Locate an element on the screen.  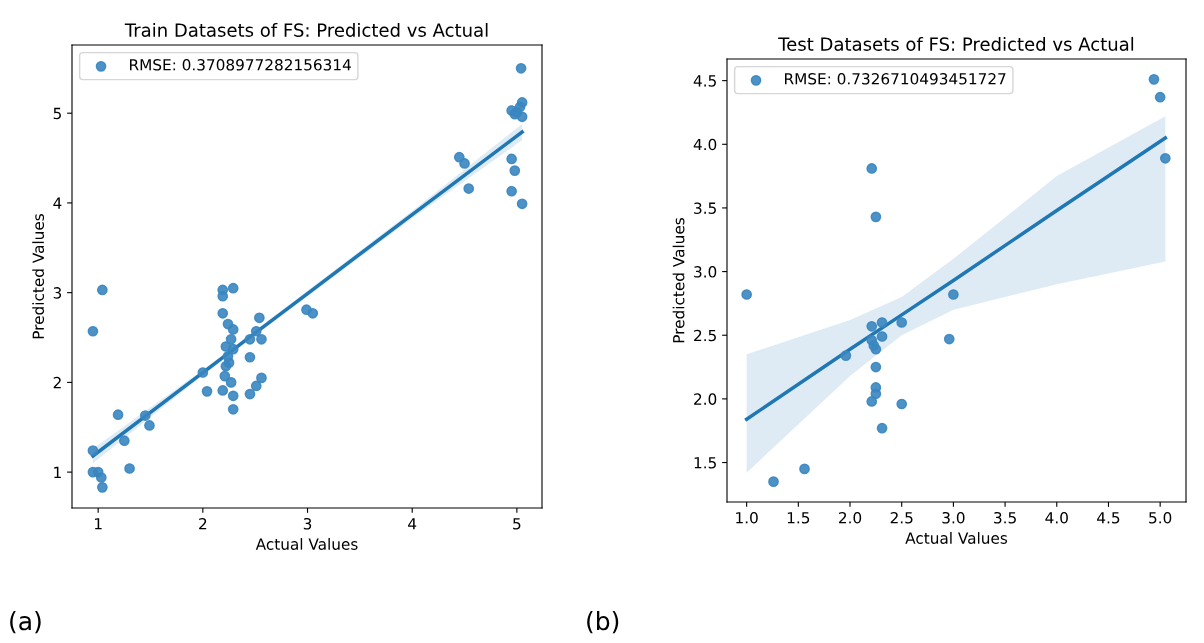
y-tick-label: 5 is located at coordinates (57, 113).